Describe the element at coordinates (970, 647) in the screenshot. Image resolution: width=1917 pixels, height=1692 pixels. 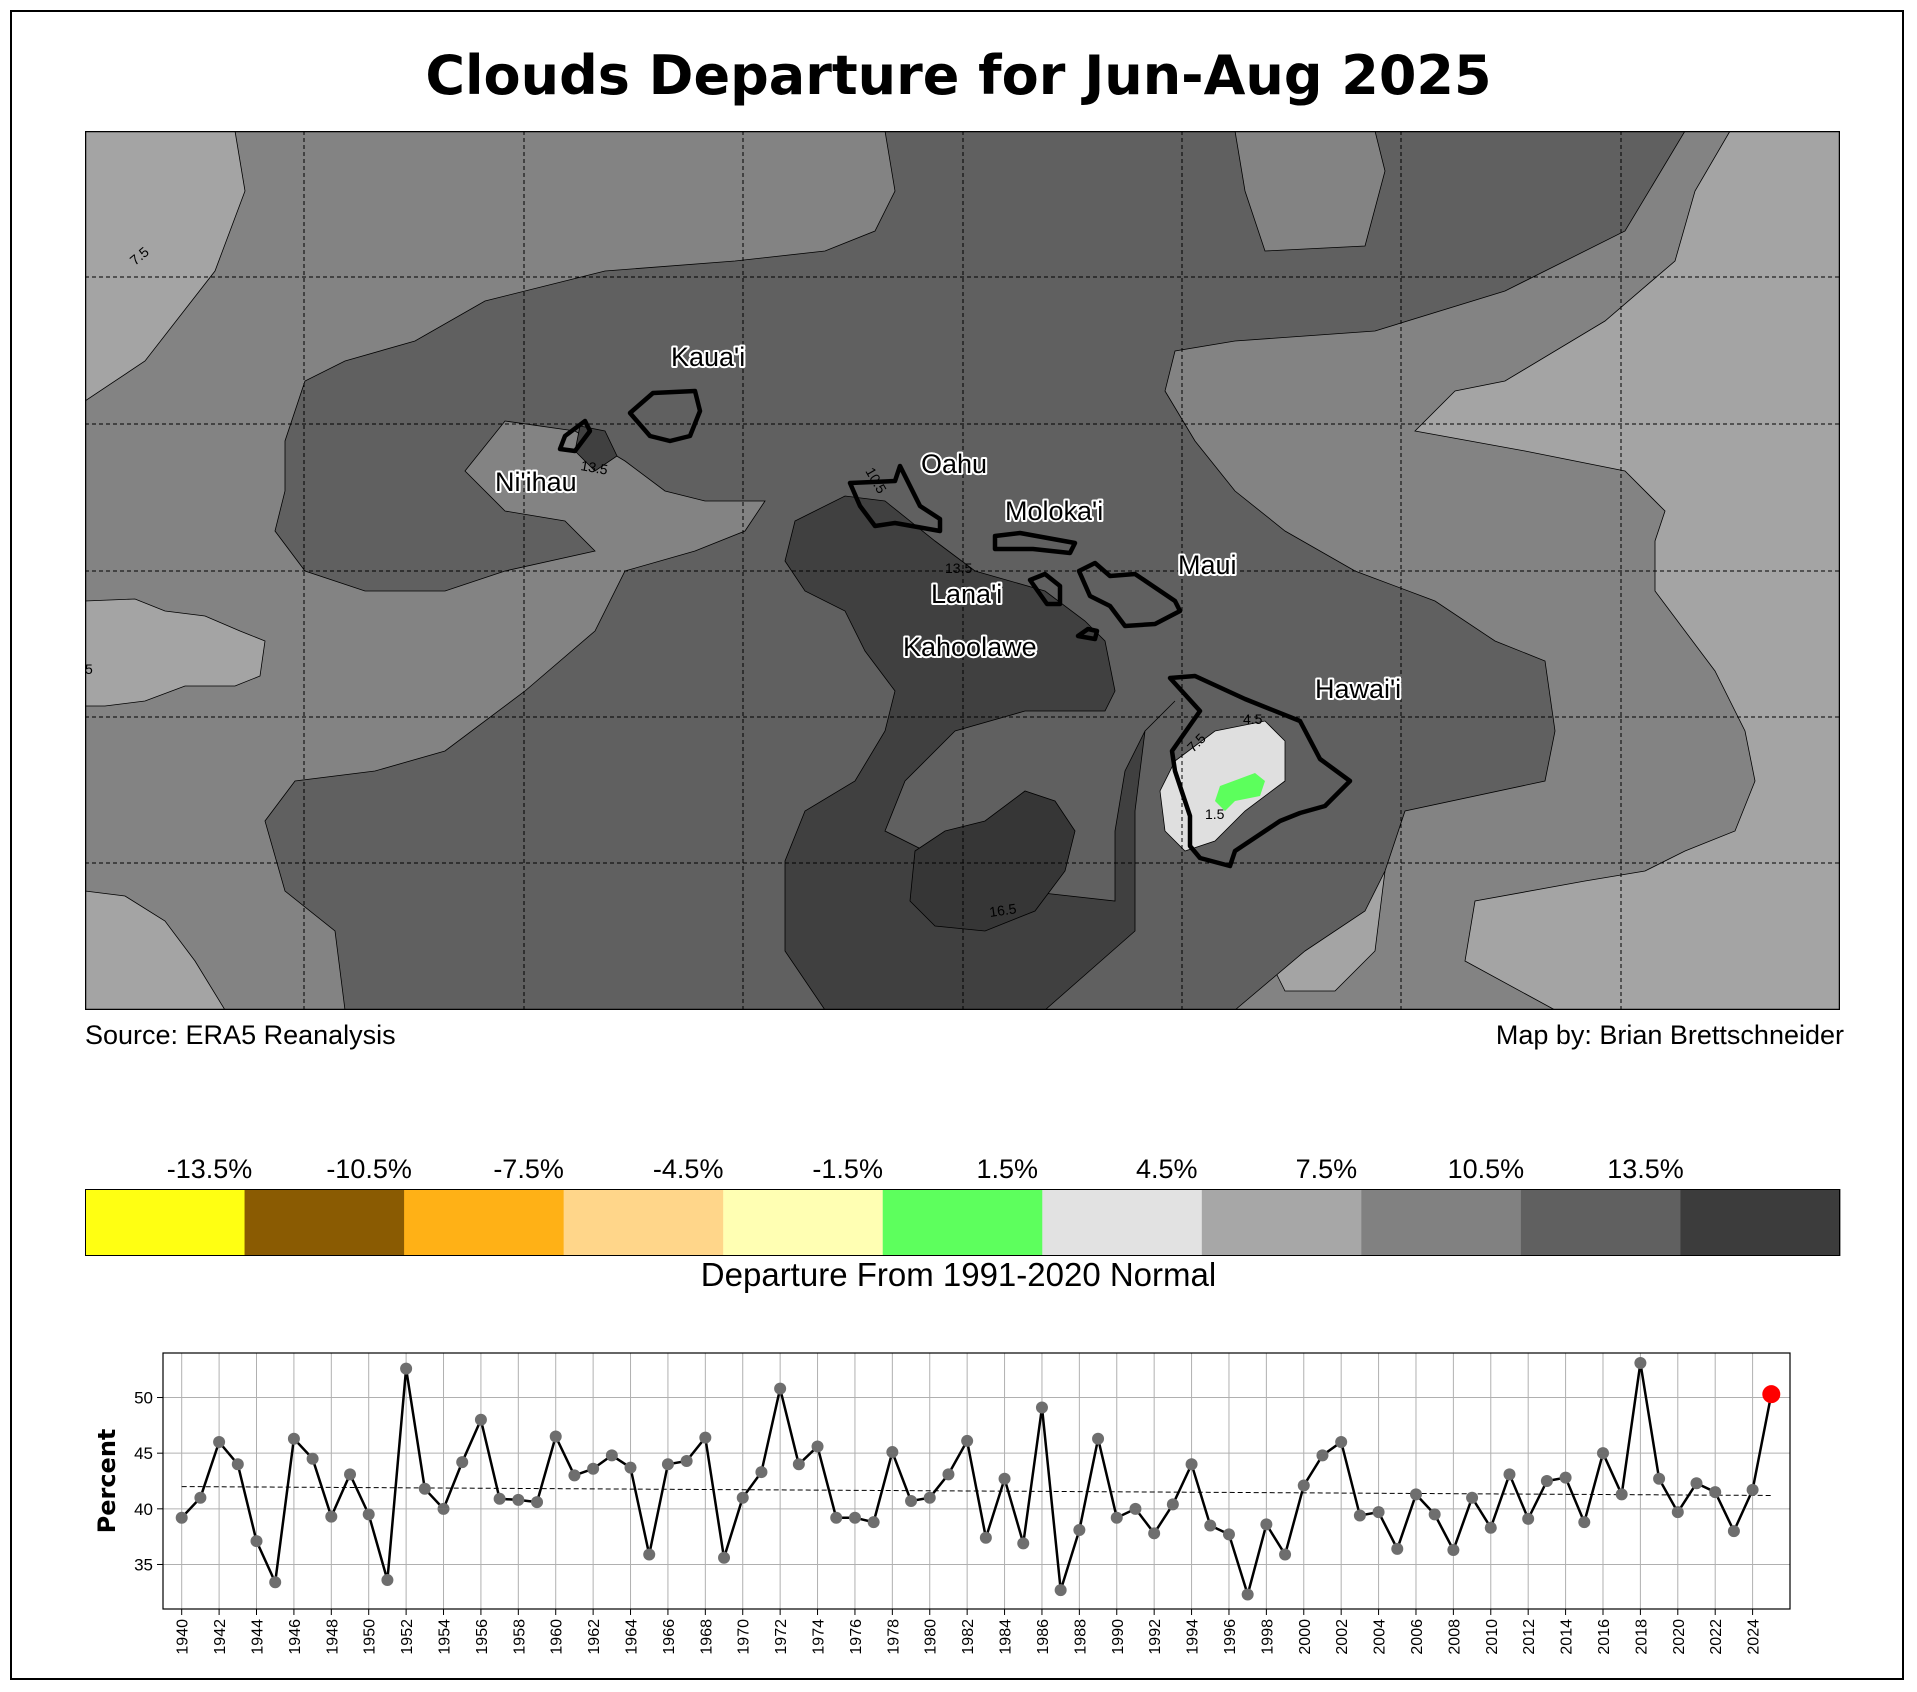
I see `island-label-kahoolawe: Kahoolawe` at that location.